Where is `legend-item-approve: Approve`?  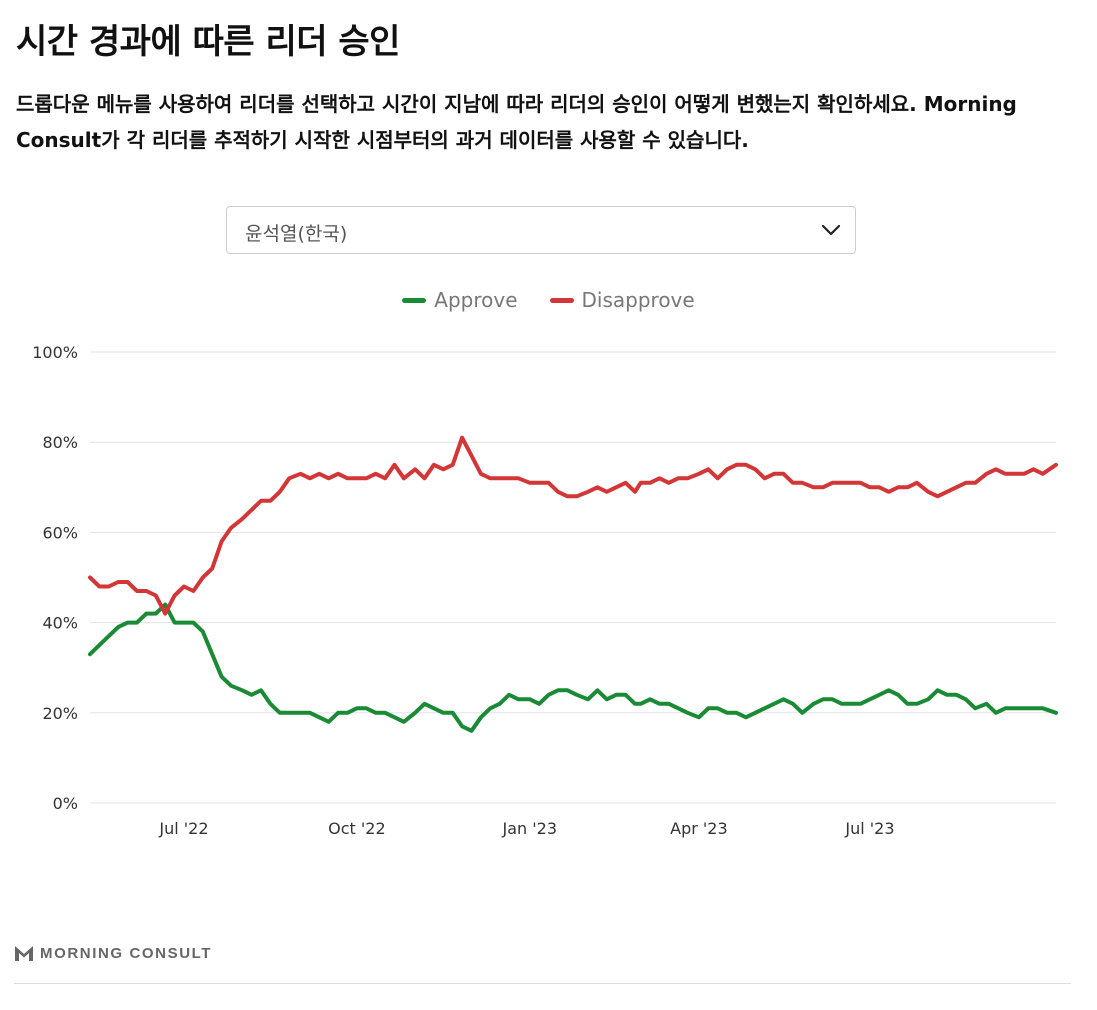
legend-item-approve: Approve is located at coordinates (460, 300).